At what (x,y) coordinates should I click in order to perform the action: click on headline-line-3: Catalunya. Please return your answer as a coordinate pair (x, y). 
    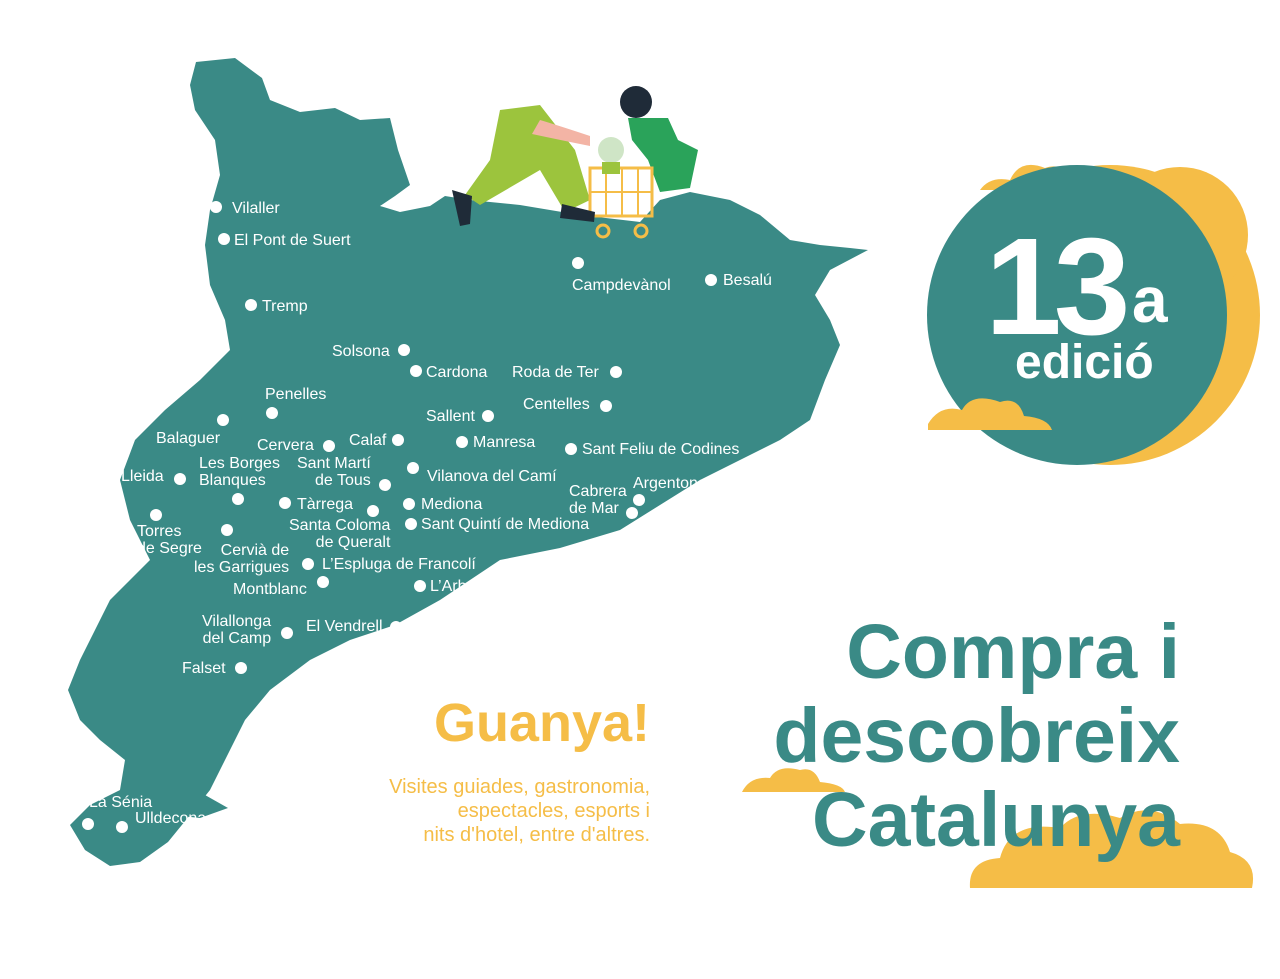
    Looking at the image, I should click on (995, 820).